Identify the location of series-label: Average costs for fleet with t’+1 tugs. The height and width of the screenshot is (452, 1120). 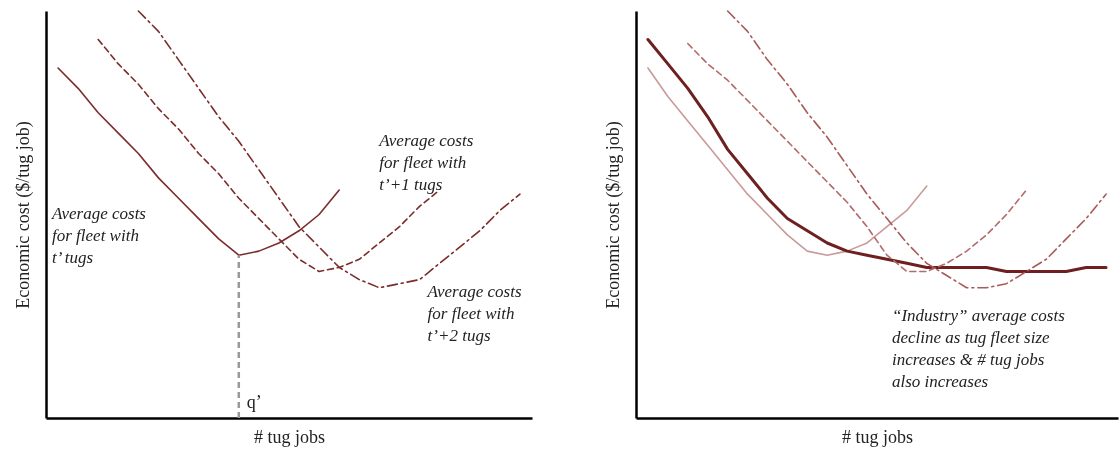
(426, 163).